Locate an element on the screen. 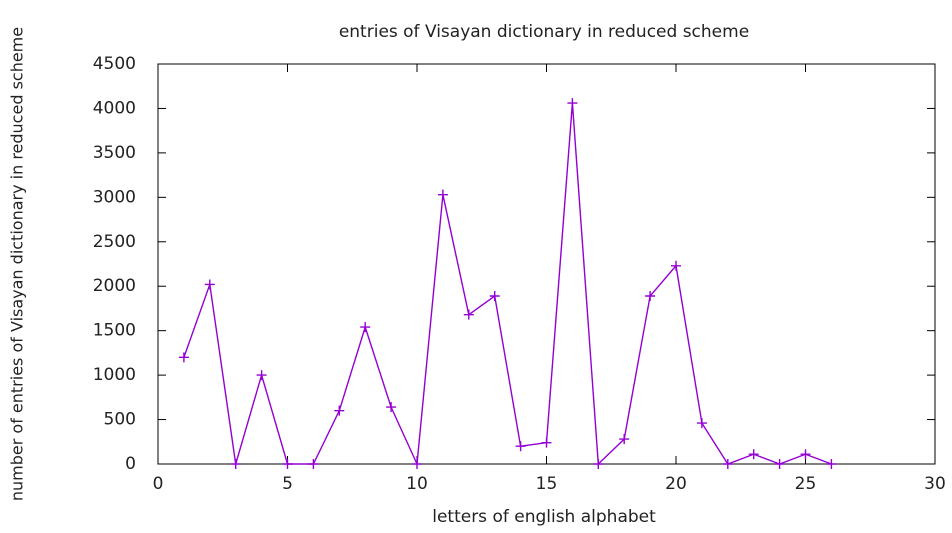  y-tick-label: 4000 is located at coordinates (114, 108).